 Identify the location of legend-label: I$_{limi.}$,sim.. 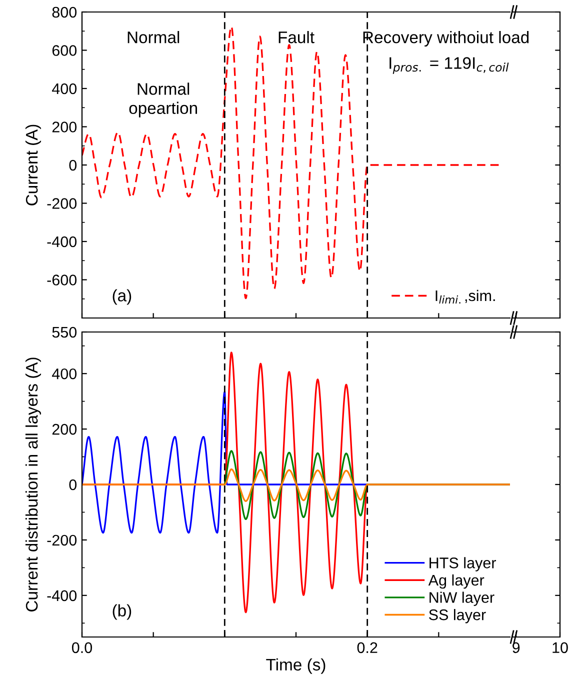
(465, 297).